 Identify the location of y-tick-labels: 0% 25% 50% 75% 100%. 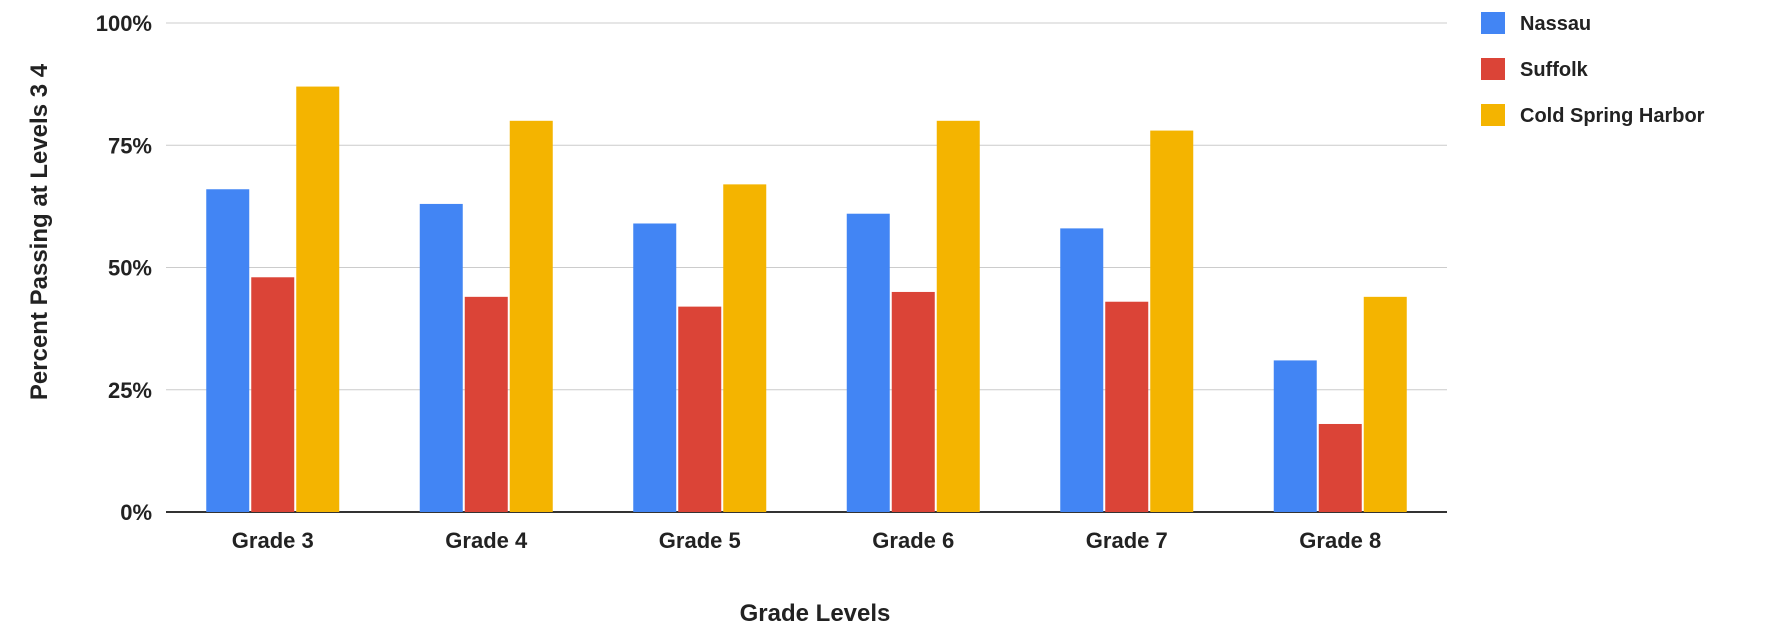
(124, 268).